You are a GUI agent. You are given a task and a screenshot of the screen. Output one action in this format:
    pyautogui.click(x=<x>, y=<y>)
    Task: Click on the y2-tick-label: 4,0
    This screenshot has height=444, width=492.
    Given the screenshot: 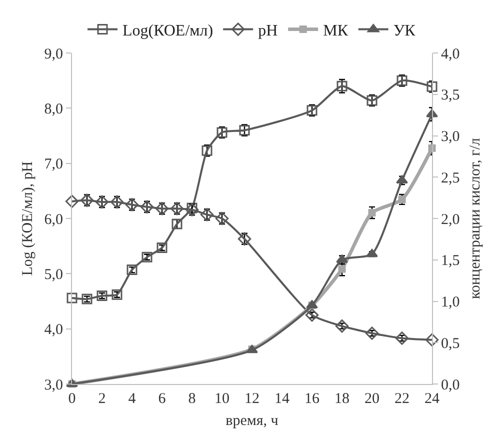 What is the action you would take?
    pyautogui.click(x=450, y=54)
    